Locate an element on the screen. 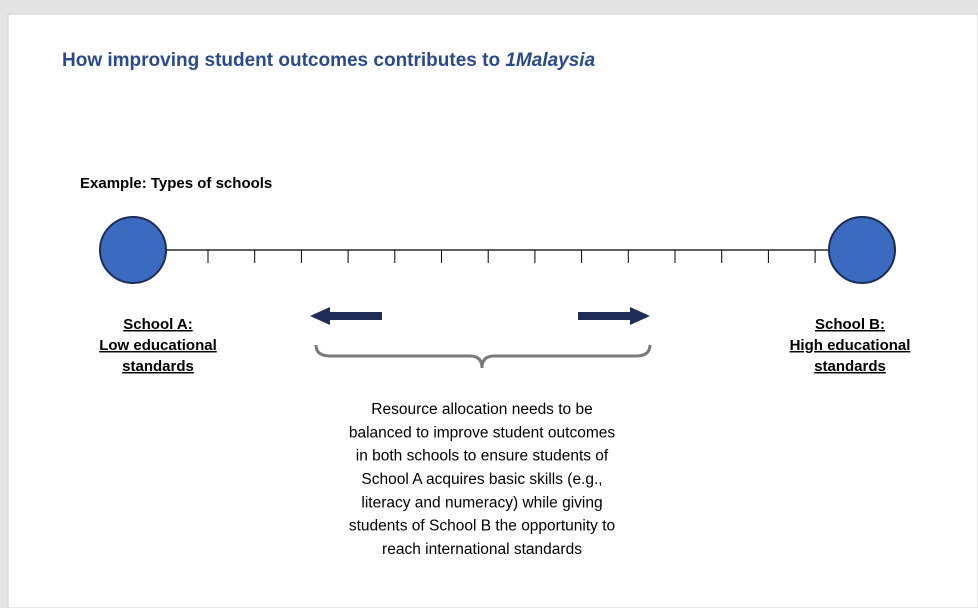 Image resolution: width=978 pixels, height=608 pixels. text-line: High educational is located at coordinates (850, 345).